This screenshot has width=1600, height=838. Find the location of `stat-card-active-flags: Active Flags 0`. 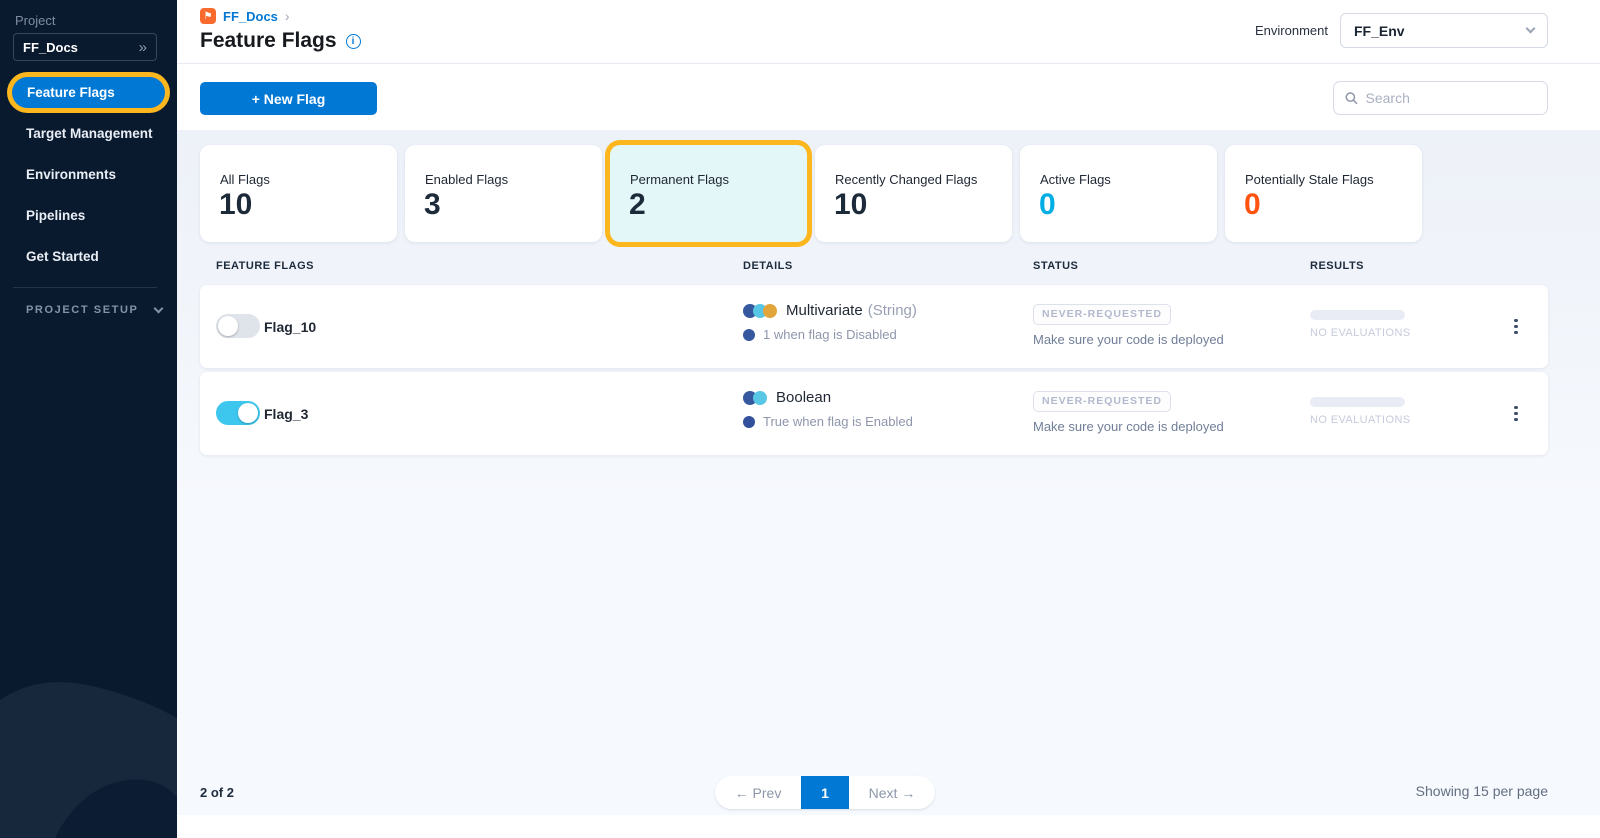

stat-card-active-flags: Active Flags 0 is located at coordinates (1118, 193).